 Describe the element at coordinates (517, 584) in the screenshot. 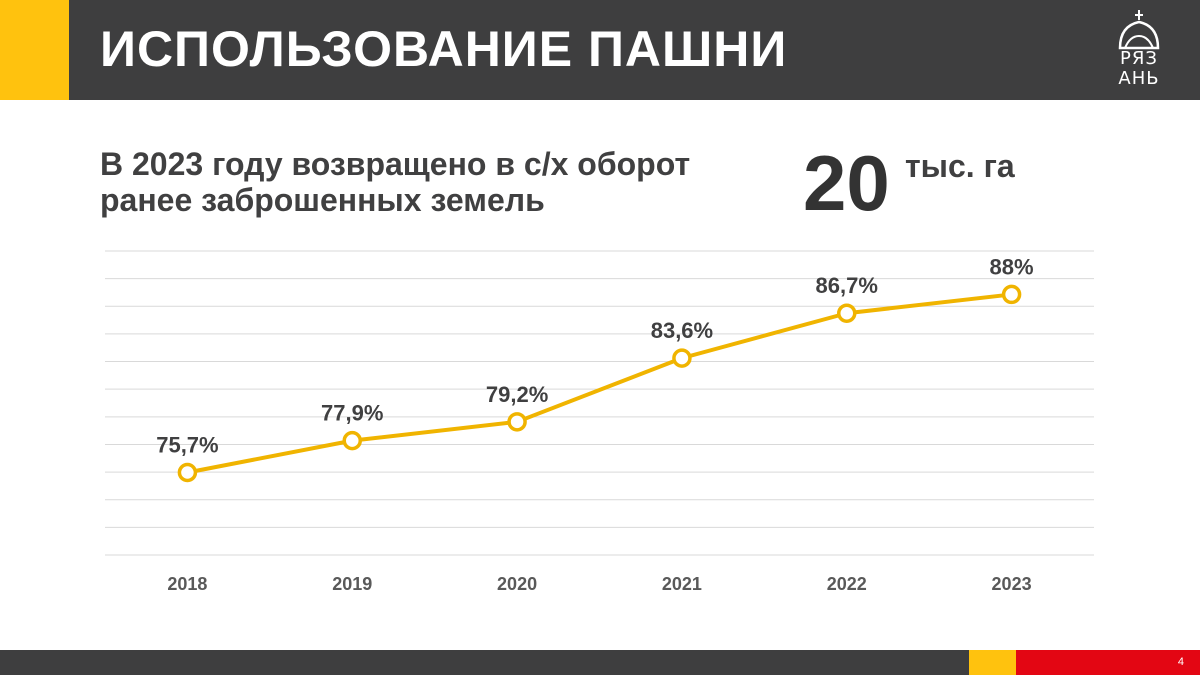

I see `x-tick-label: 2020` at that location.